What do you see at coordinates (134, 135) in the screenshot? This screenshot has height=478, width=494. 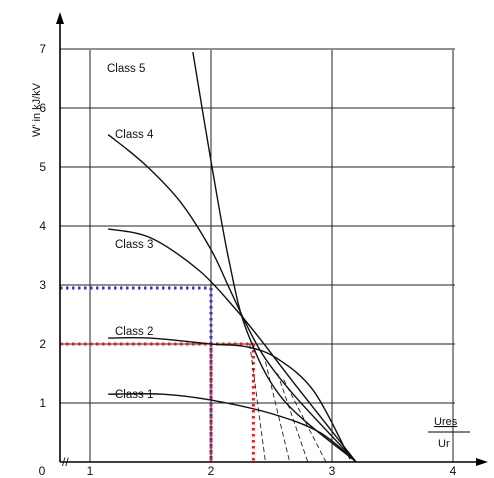 I see `series-label: Class 4` at bounding box center [134, 135].